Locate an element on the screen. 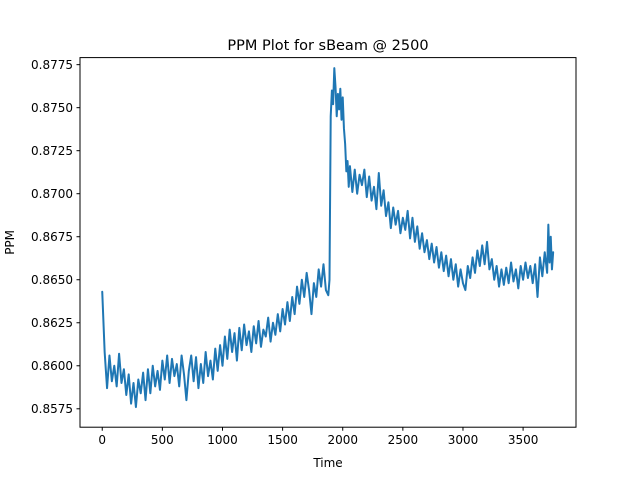 This screenshot has height=480, width=640. x-tick-label: 1500 is located at coordinates (282, 440).